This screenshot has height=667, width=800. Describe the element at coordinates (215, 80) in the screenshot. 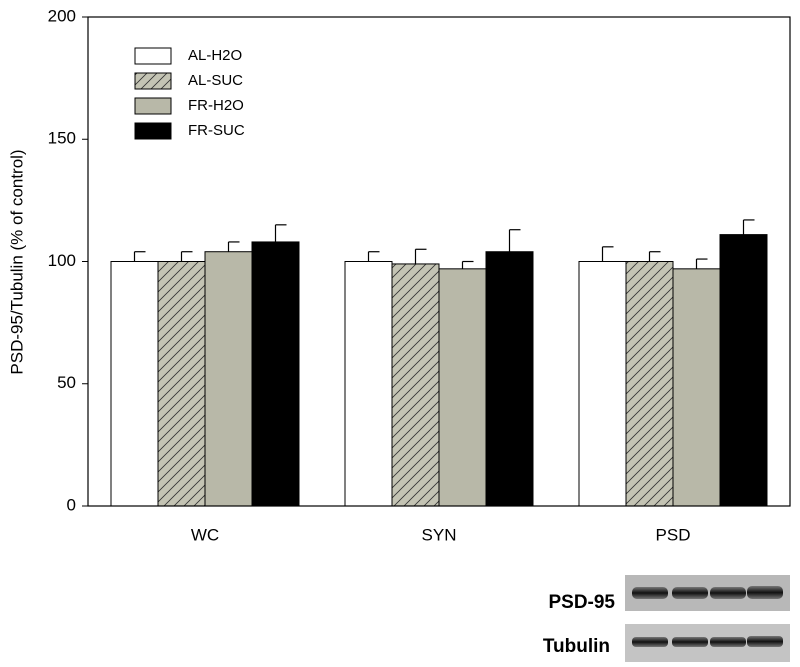

I see `legend-label: AL-SUC` at that location.